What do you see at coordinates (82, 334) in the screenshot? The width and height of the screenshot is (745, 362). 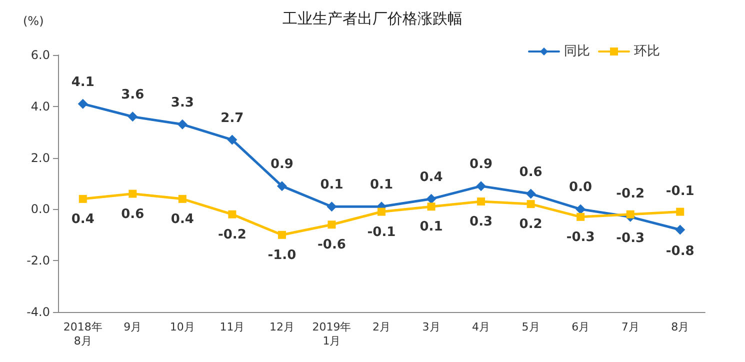 I see `x-tick-label: 2018年 8月` at bounding box center [82, 334].